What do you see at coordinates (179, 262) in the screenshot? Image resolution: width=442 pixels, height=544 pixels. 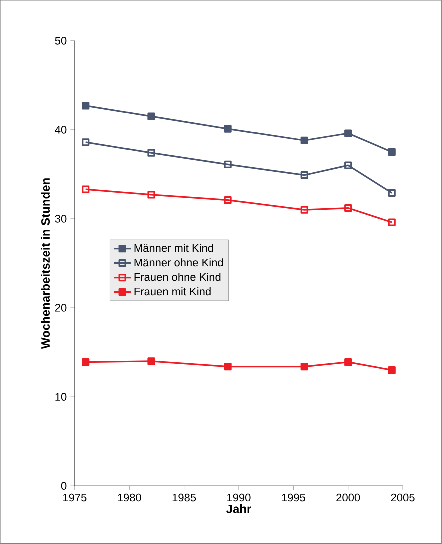 I see `legend-label: Männer ohne Kind` at bounding box center [179, 262].